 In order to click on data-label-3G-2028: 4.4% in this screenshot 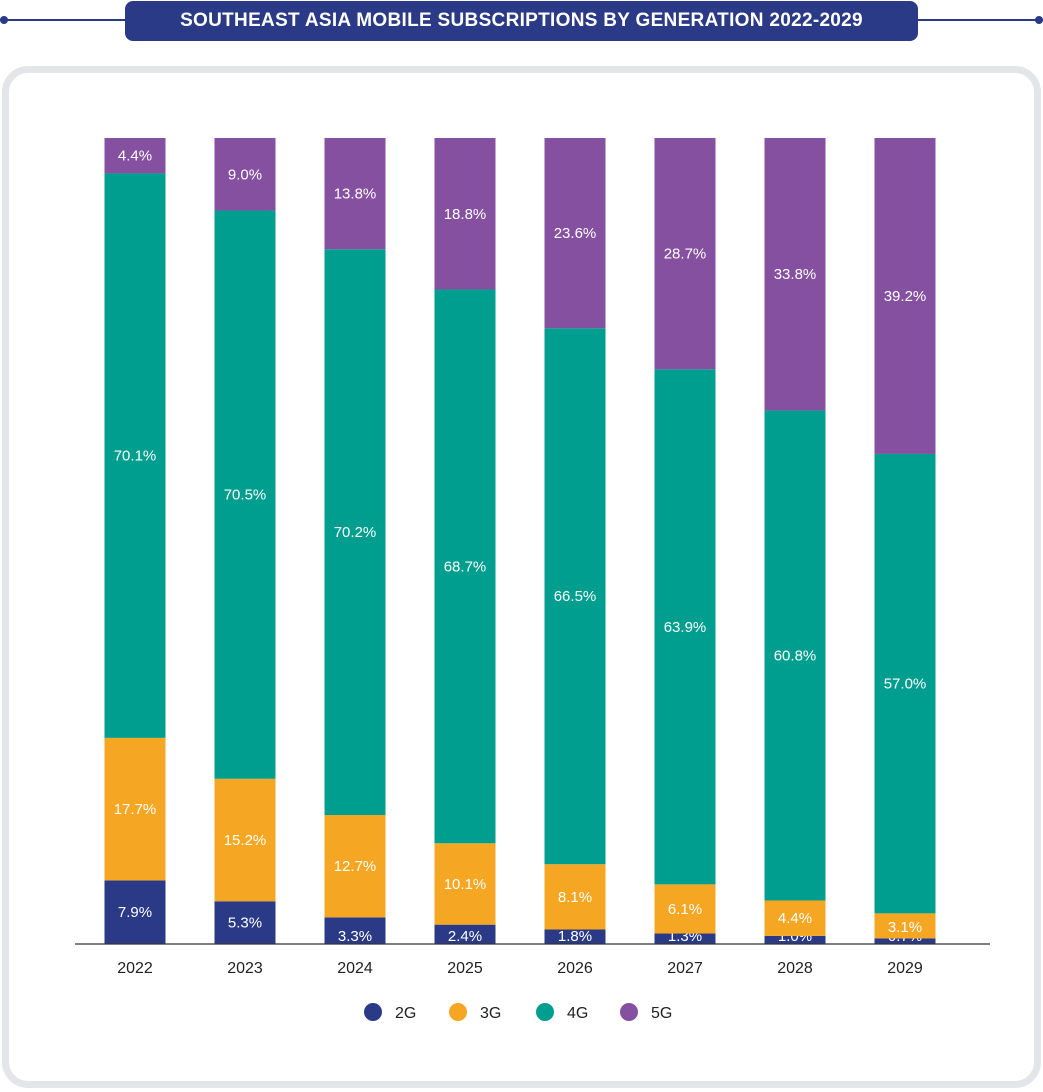, I will do `click(795, 918)`.